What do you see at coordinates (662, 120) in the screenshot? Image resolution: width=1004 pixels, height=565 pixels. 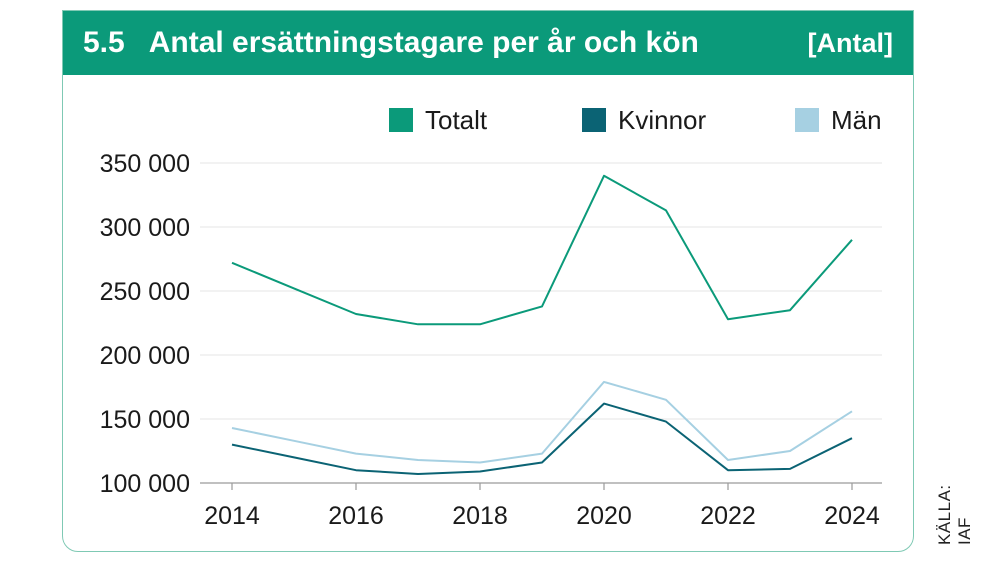 I see `legend-label-kvinnor: Kvinnor` at bounding box center [662, 120].